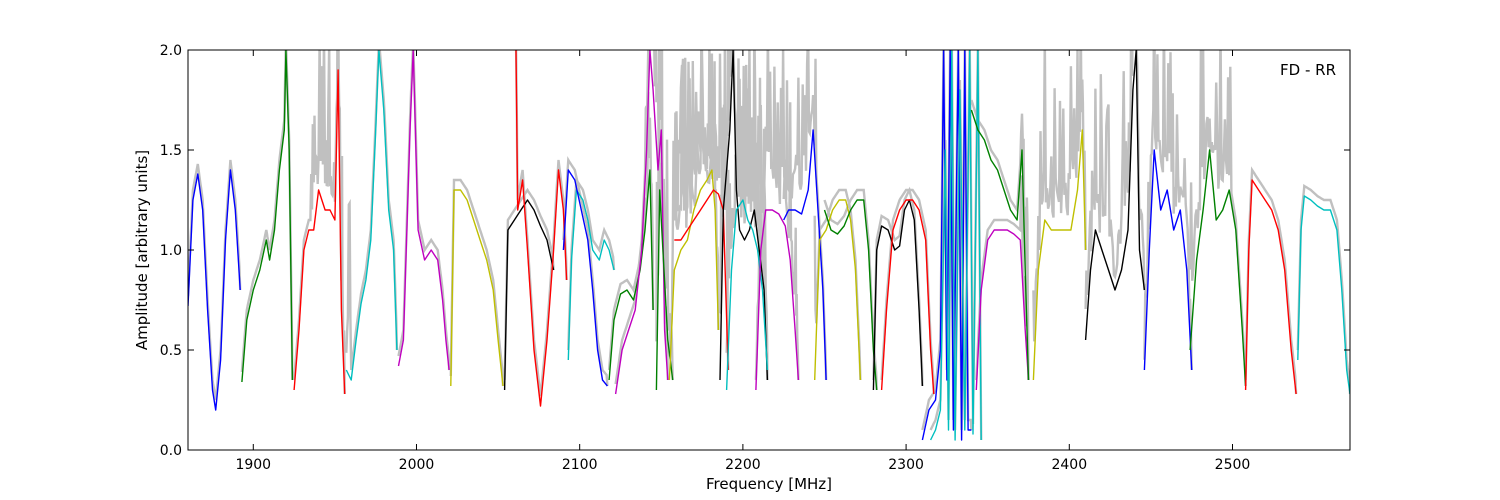  I want to click on y-tick-label: 2.0, so click(171, 51).